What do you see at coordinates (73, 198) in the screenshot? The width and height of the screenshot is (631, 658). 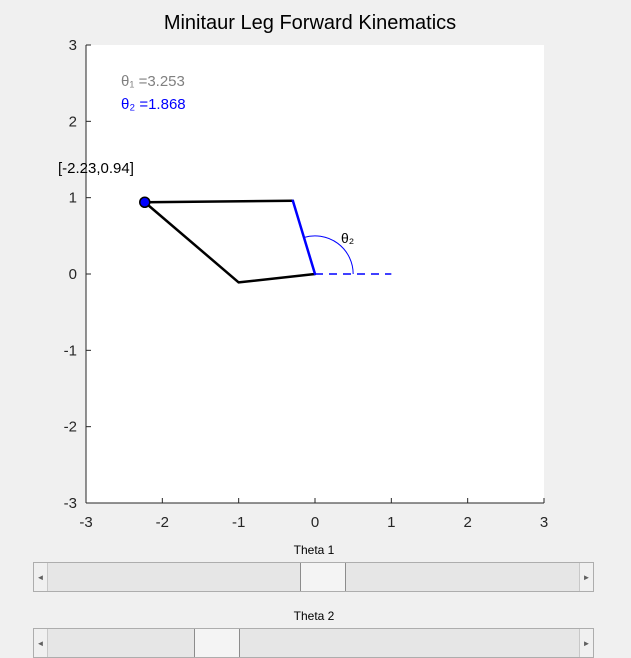 I see `y-tick-label: 1` at bounding box center [73, 198].